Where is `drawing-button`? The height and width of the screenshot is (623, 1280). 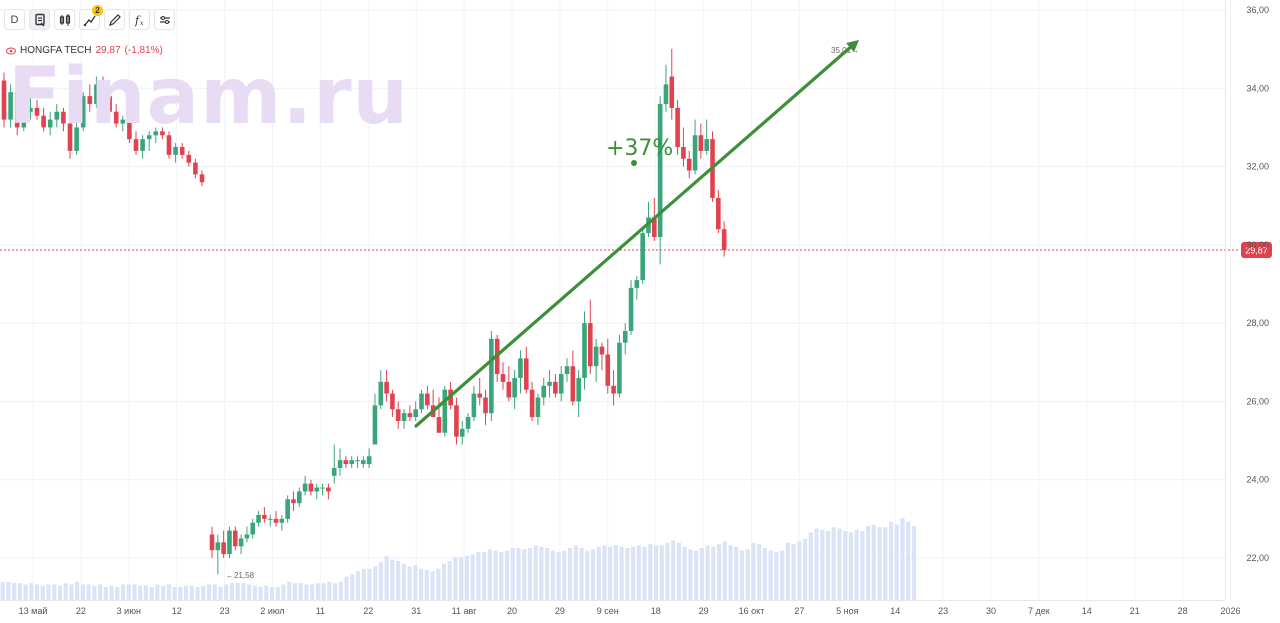 drawing-button is located at coordinates (114, 19).